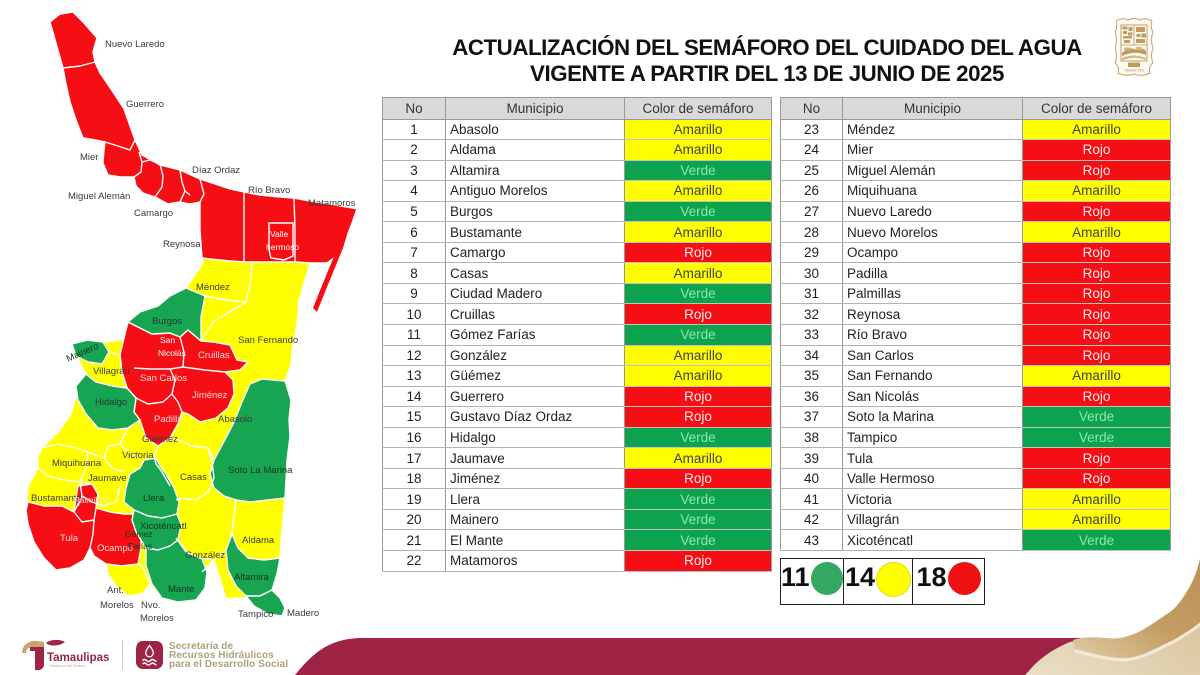 The height and width of the screenshot is (675, 1200). What do you see at coordinates (160, 439) in the screenshot?
I see `svg-text: Güémez` at bounding box center [160, 439].